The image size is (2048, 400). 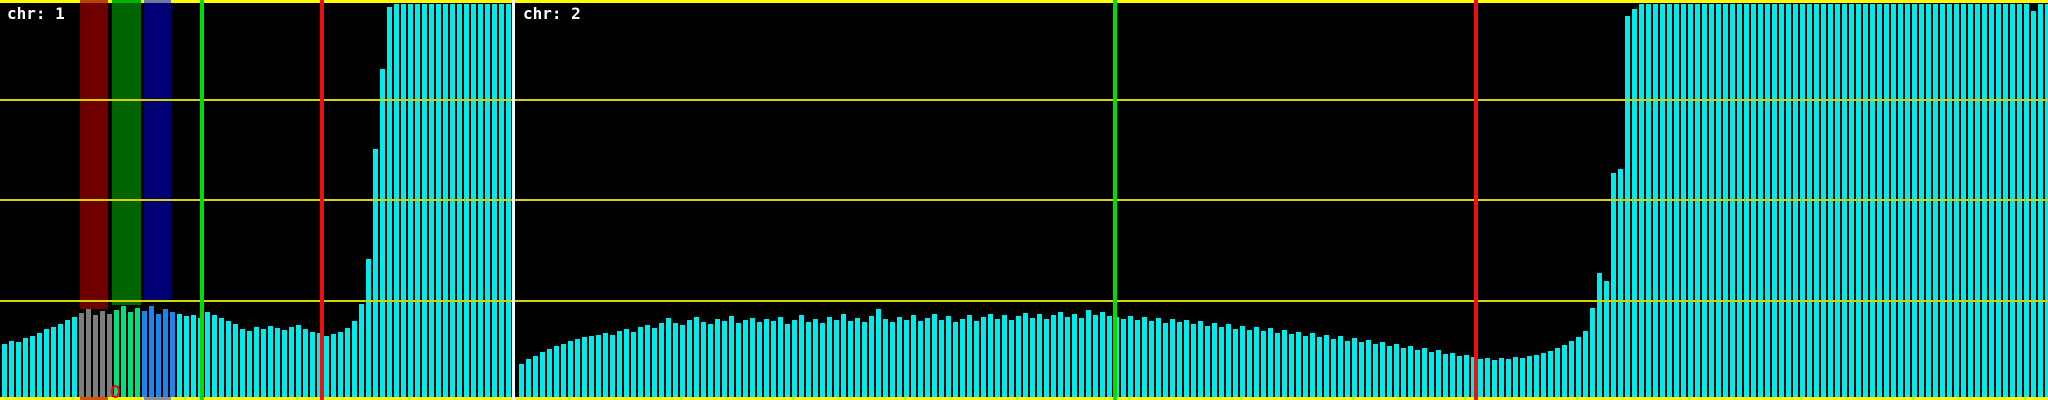 What do you see at coordinates (1024, 100) in the screenshot?
I see `grid-line` at bounding box center [1024, 100].